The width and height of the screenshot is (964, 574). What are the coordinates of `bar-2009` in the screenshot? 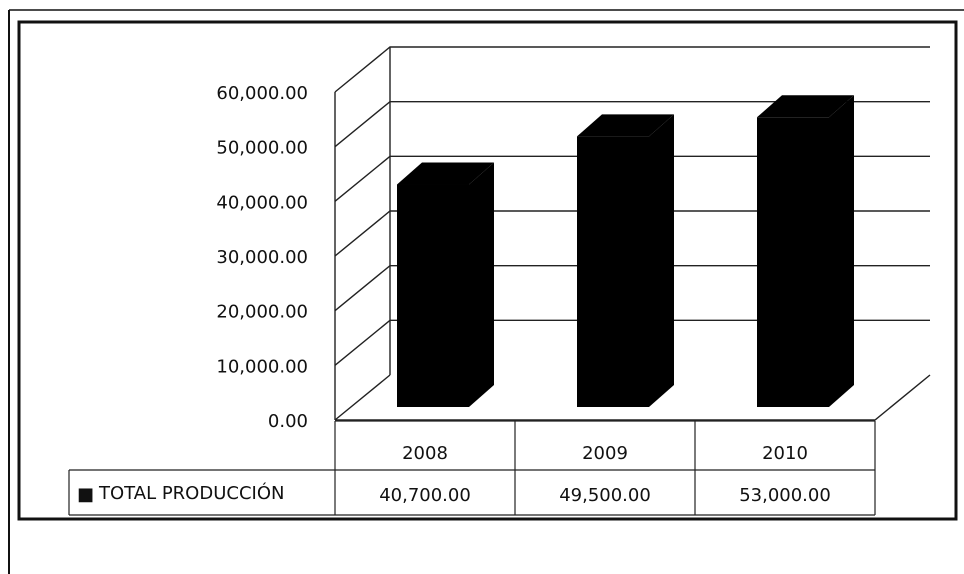 It's located at (625, 261).